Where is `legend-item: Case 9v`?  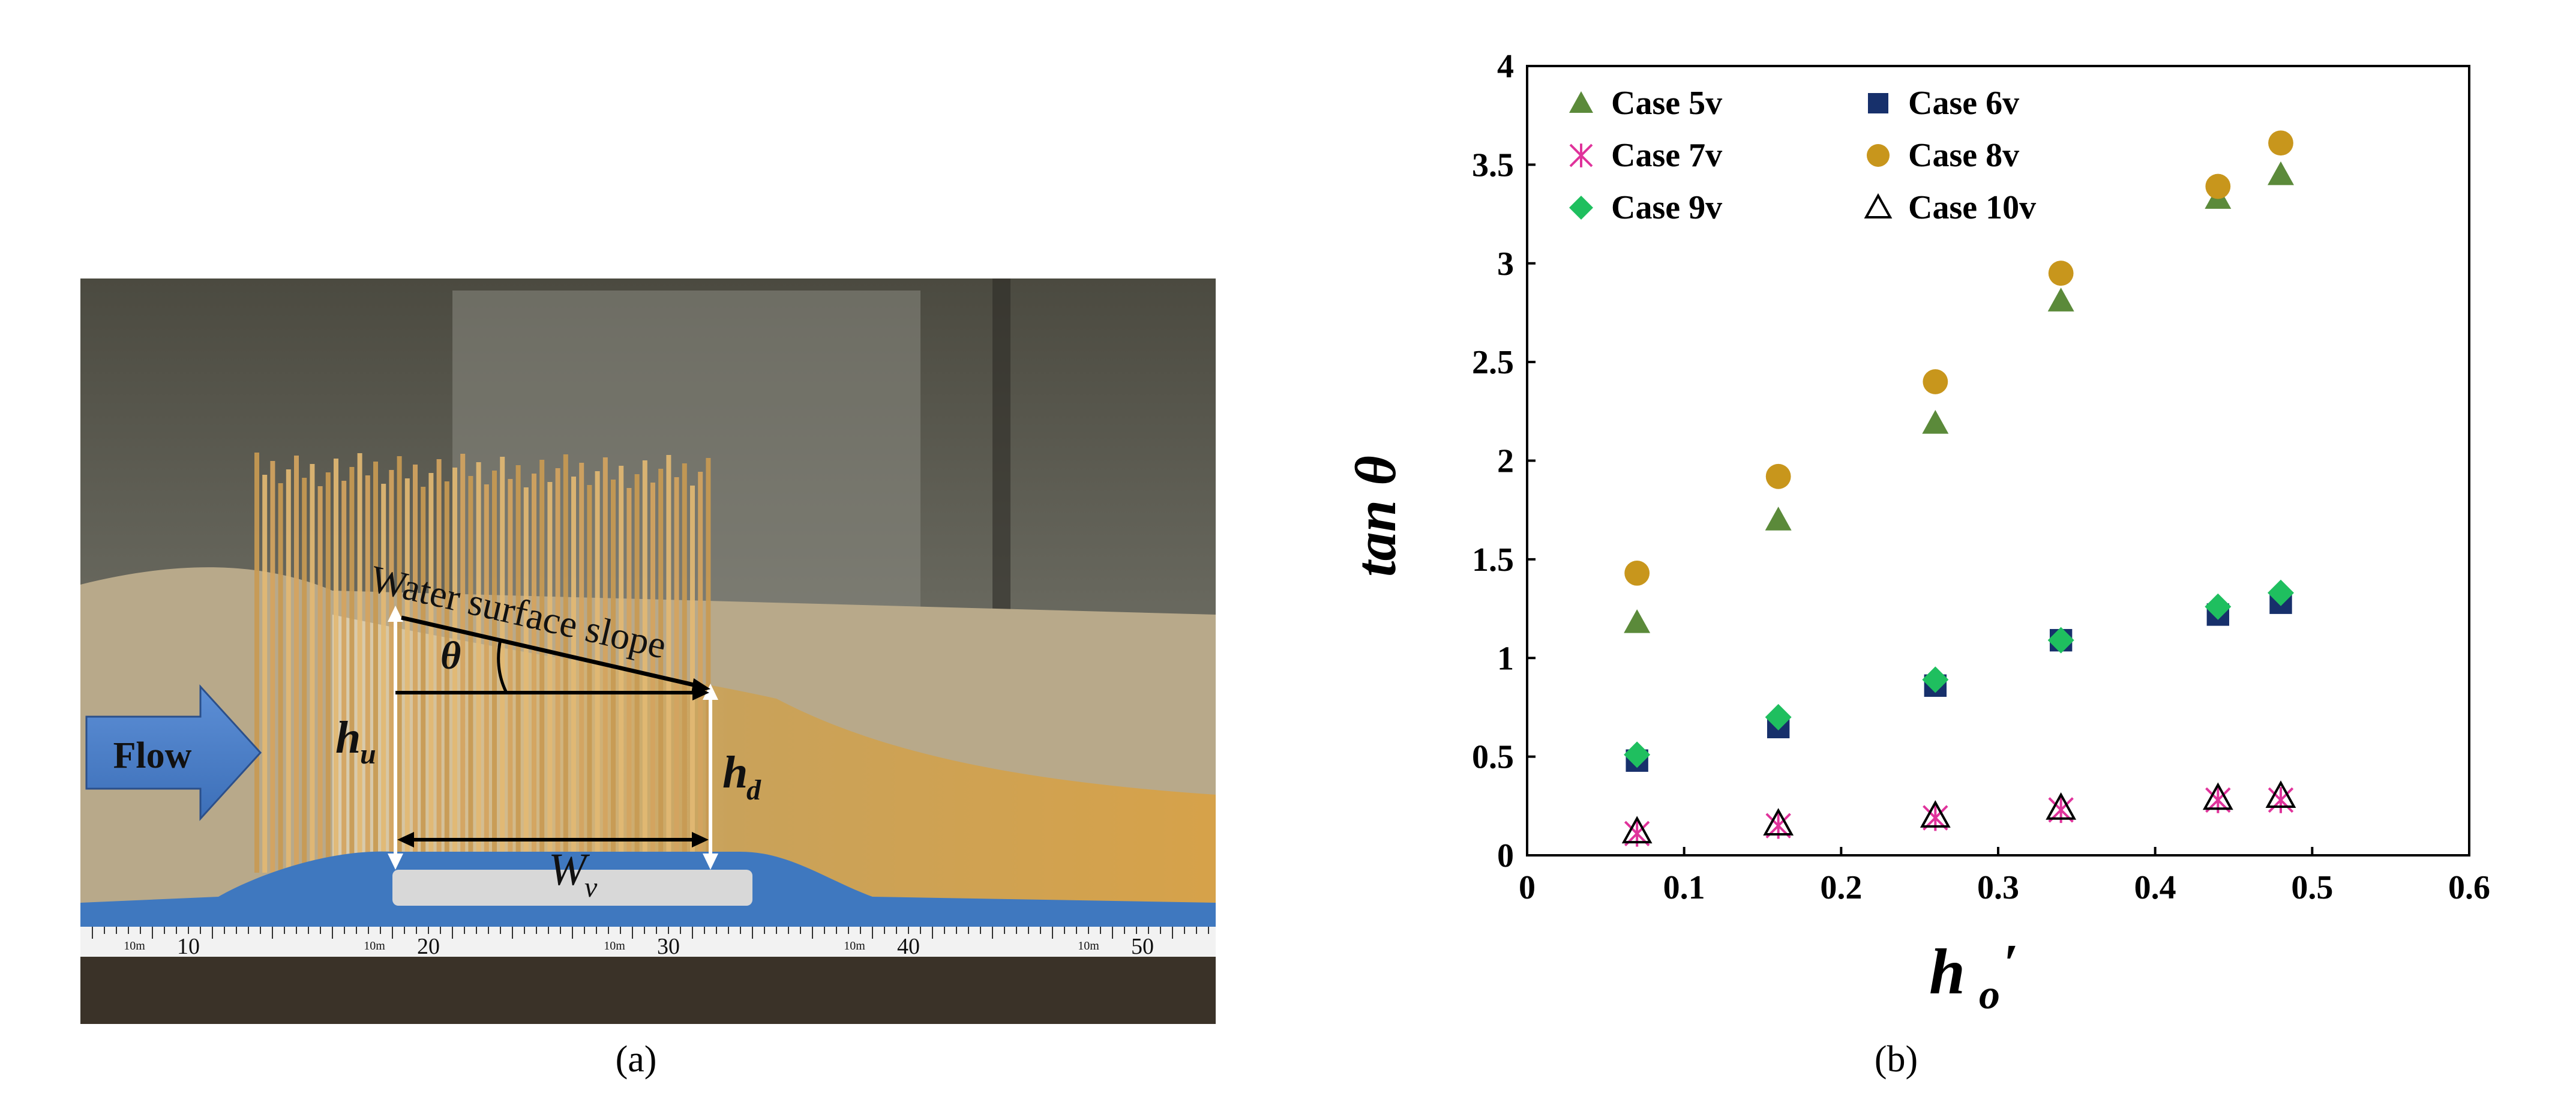 legend-item: Case 9v is located at coordinates (1645, 207).